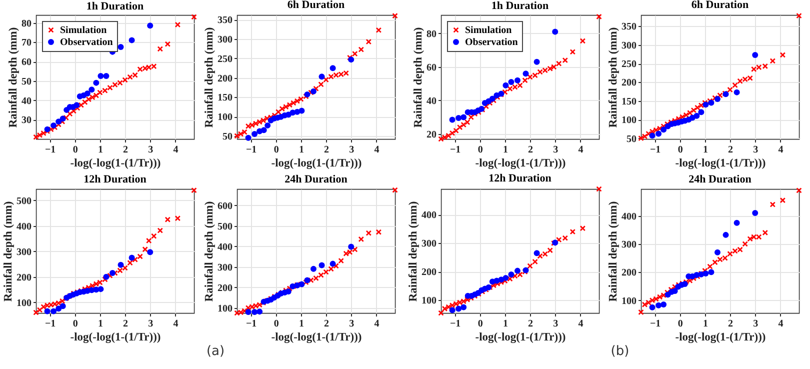  I want to click on y-tick-label: 60, so click(431, 68).